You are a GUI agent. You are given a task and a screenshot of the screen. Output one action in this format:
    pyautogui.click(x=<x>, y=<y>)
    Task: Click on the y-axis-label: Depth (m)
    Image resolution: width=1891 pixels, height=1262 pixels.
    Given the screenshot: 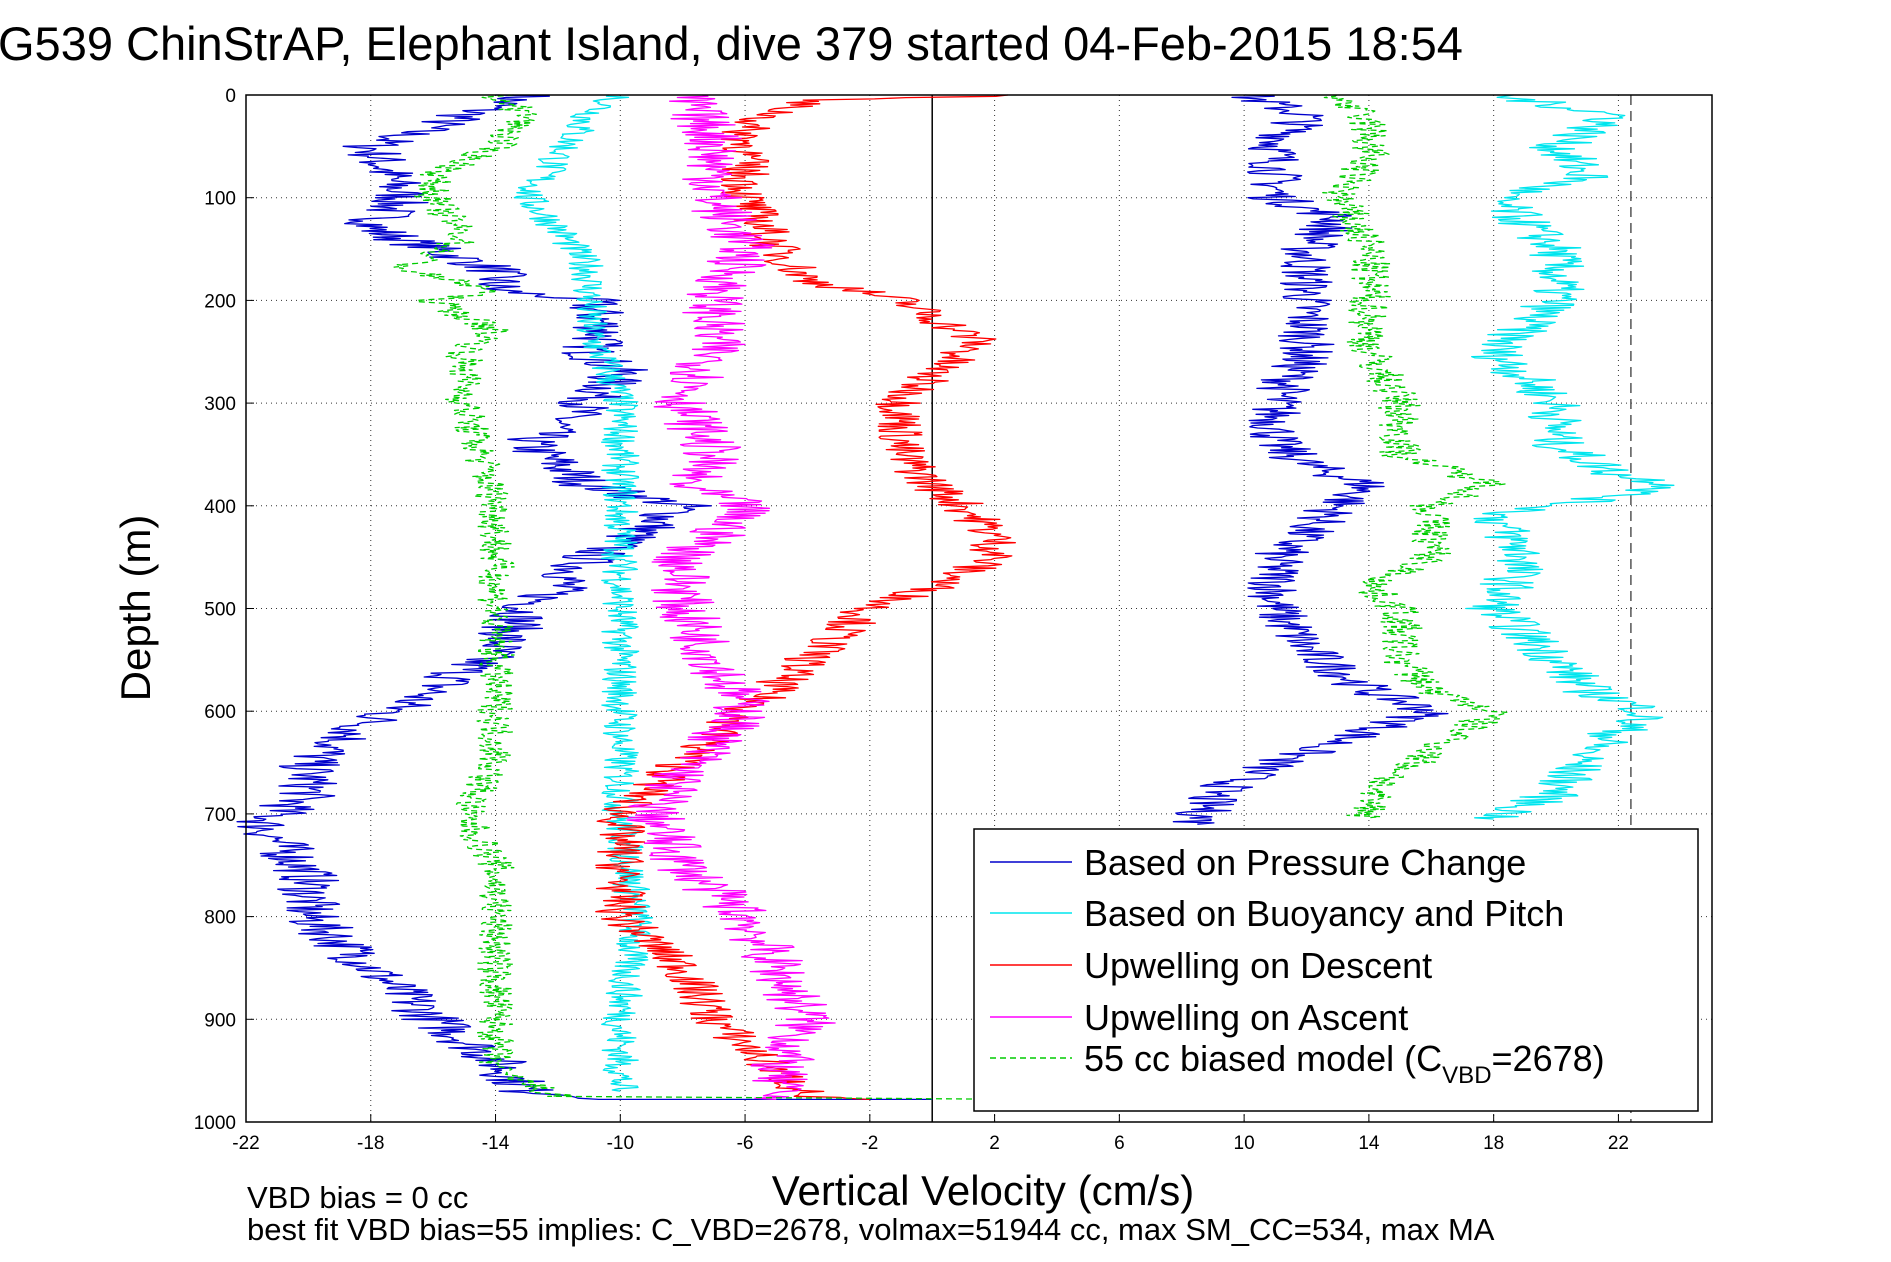 What is the action you would take?
    pyautogui.click(x=135, y=608)
    